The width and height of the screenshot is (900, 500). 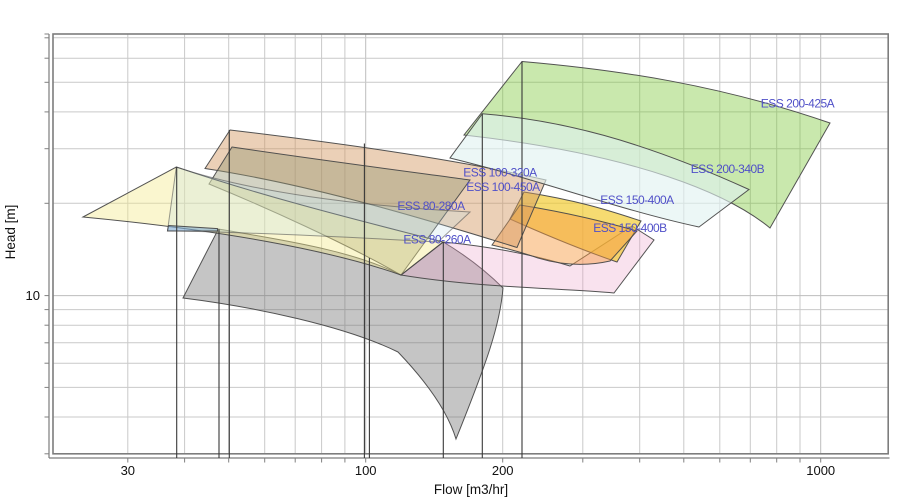 What do you see at coordinates (728, 169) in the screenshot?
I see `svg-text: ESS 200-340B` at bounding box center [728, 169].